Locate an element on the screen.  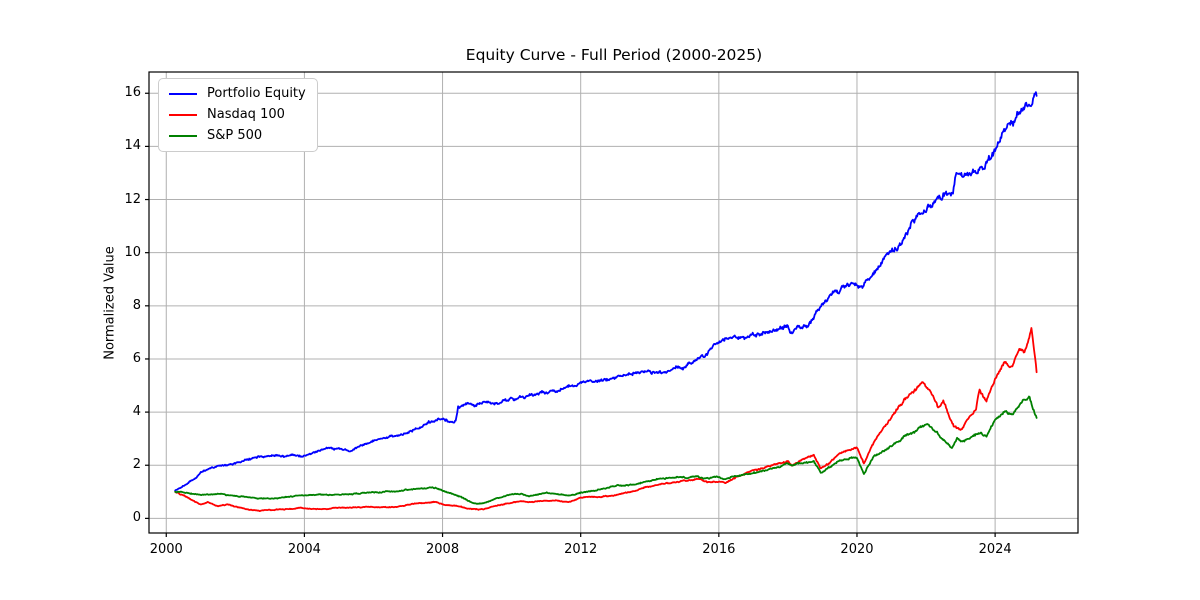
legend-item-nasdaq-100: Nasdaq 100 is located at coordinates (237, 115).